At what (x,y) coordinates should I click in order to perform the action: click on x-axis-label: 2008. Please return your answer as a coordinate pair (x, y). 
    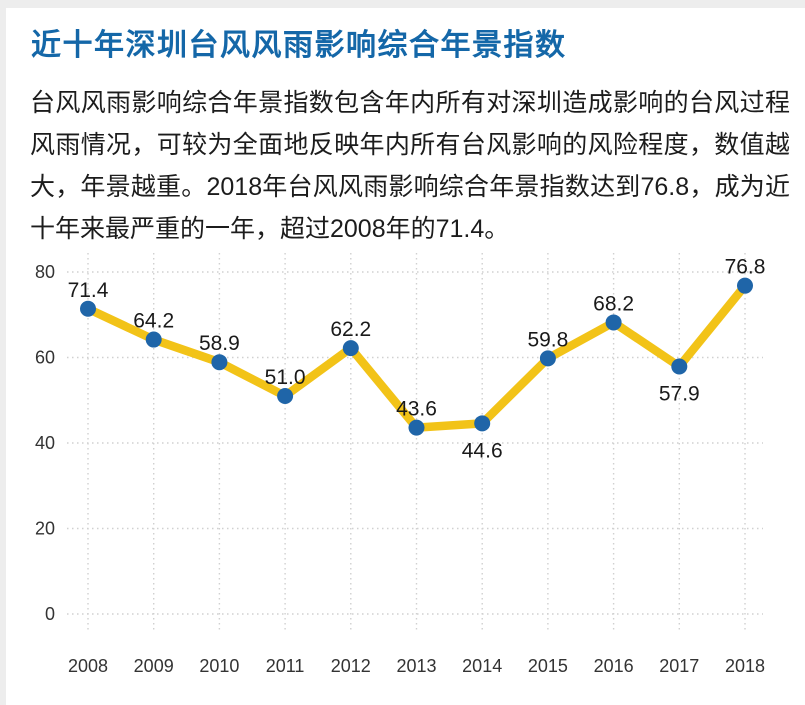
    Looking at the image, I should click on (88, 666).